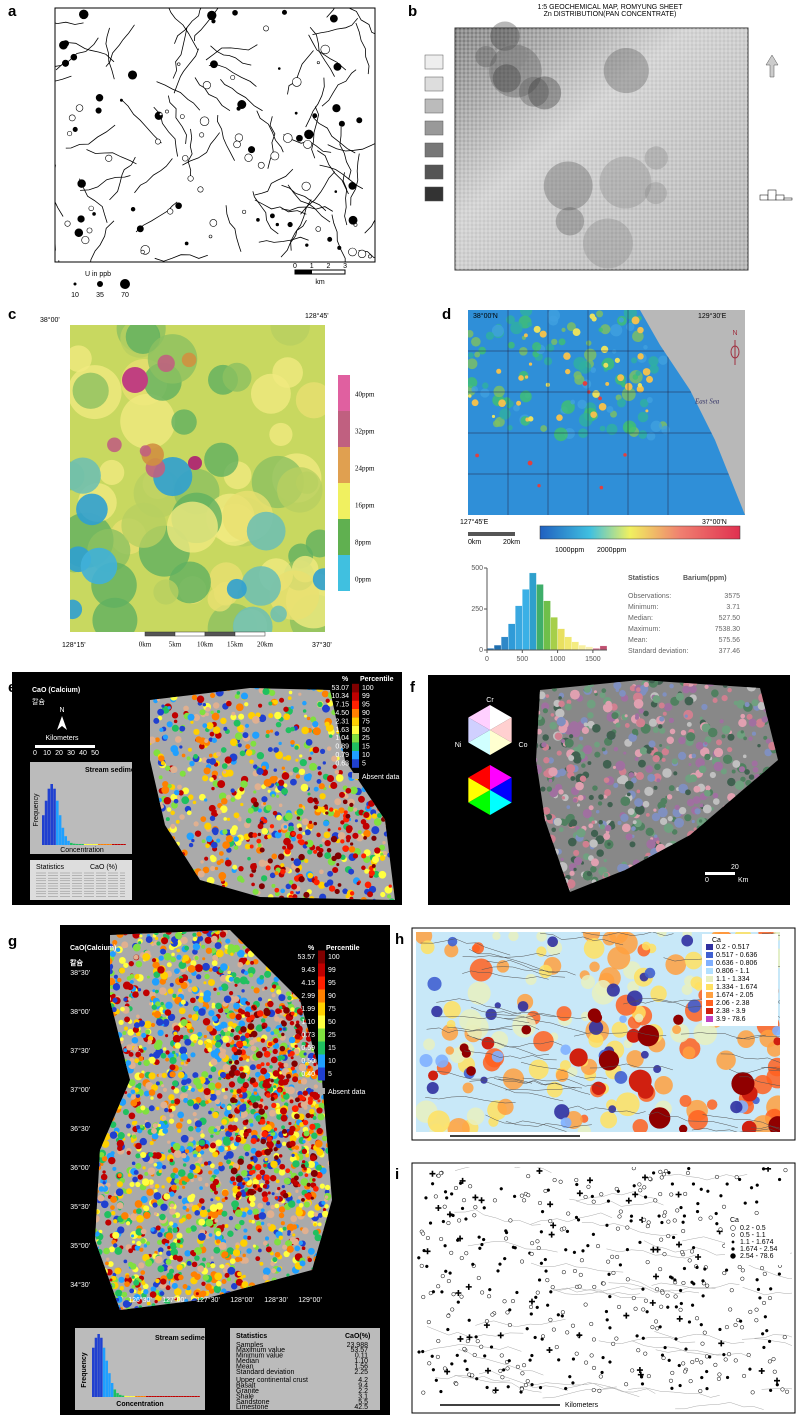  Describe the element at coordinates (780, 197) in the screenshot. I see `side-histogram` at that location.